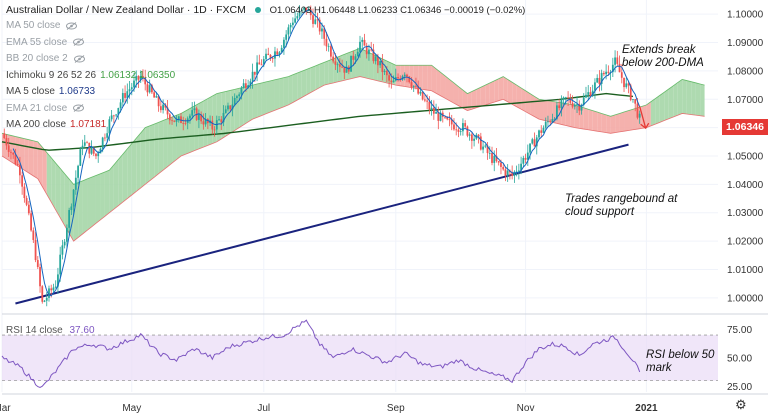 The width and height of the screenshot is (768, 415). Describe the element at coordinates (90, 75) in the screenshot. I see `legend-row: Ichimoku 9 26 52 26 1.06132 1.06350` at that location.